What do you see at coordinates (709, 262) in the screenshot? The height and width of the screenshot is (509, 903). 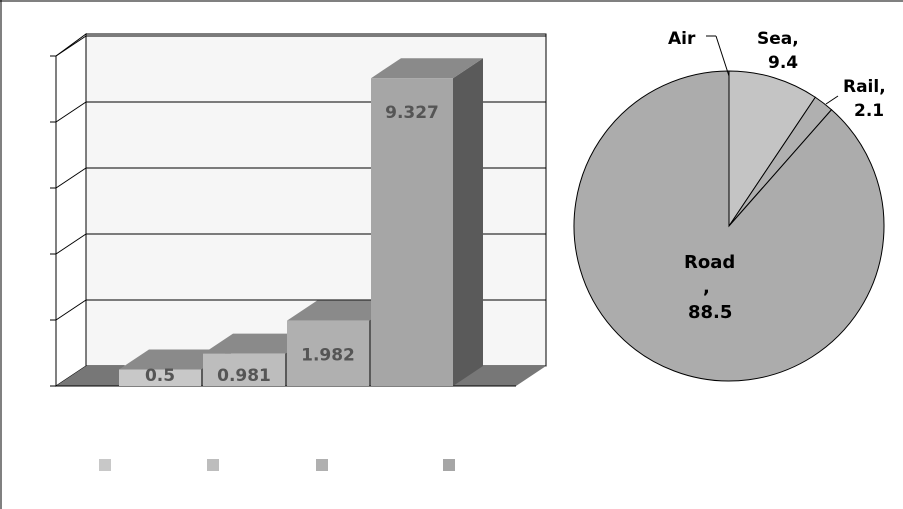 I see `pie-label-road: Road` at bounding box center [709, 262].